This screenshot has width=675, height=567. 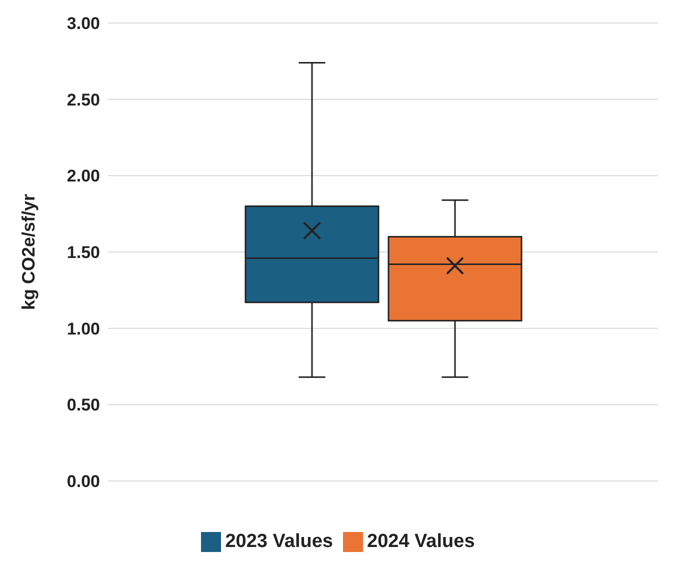 I want to click on y-tick-label: 3.00, so click(x=83, y=24).